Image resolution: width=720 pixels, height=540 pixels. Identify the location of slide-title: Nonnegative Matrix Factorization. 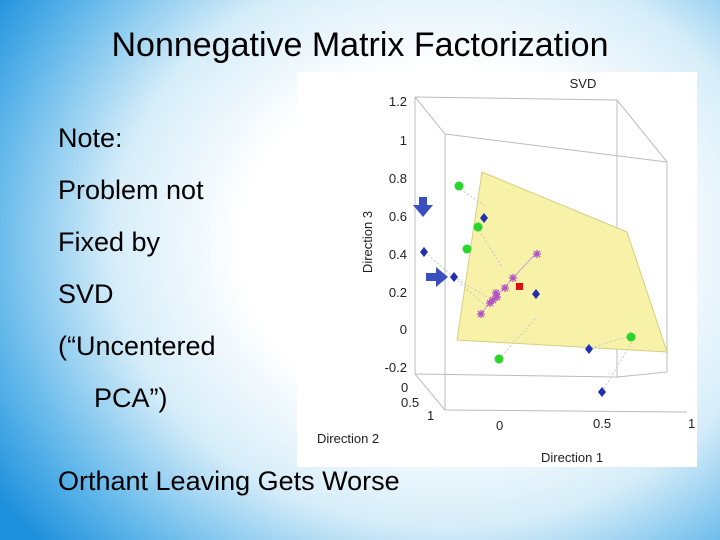
(360, 45).